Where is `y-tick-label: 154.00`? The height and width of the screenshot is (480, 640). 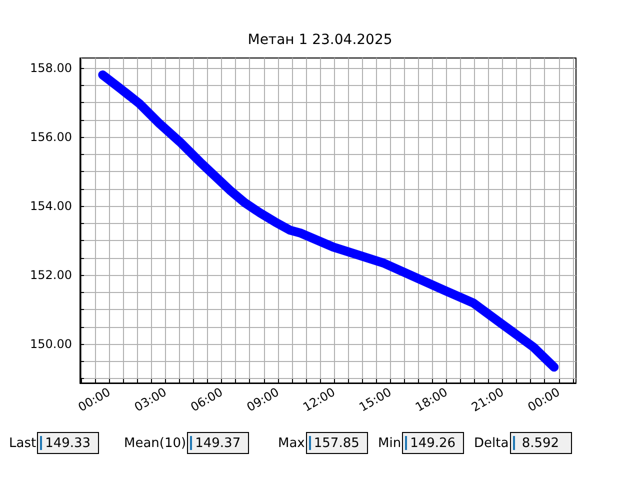 y-tick-label: 154.00 is located at coordinates (51, 206).